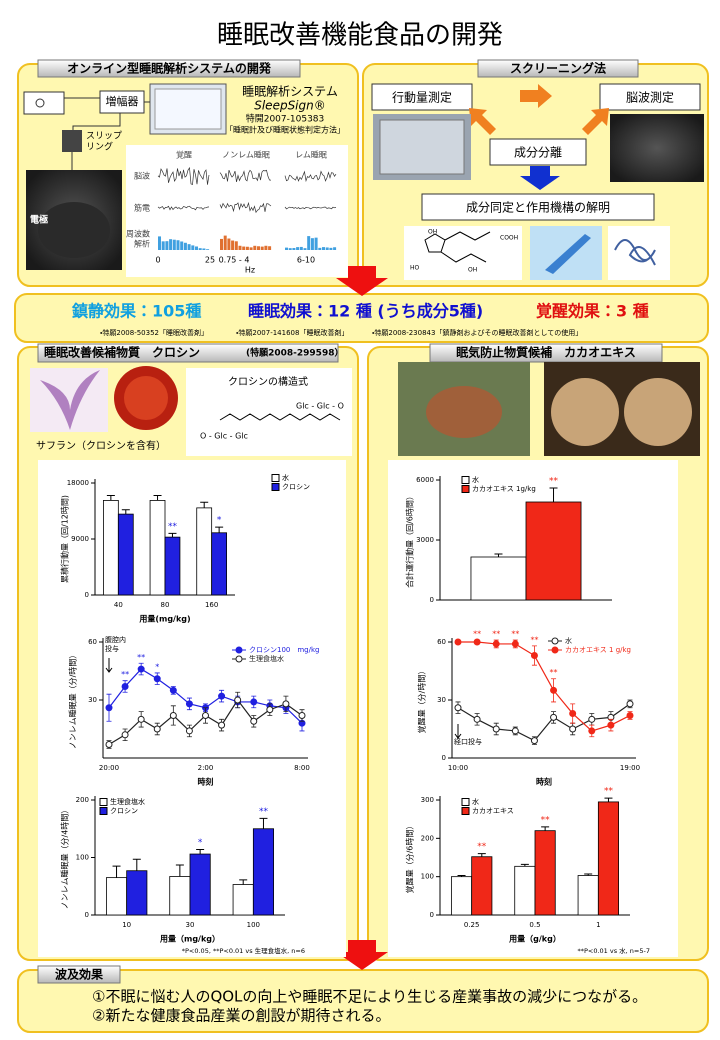  I want to click on x-tick-label: 2:00, so click(206, 768).